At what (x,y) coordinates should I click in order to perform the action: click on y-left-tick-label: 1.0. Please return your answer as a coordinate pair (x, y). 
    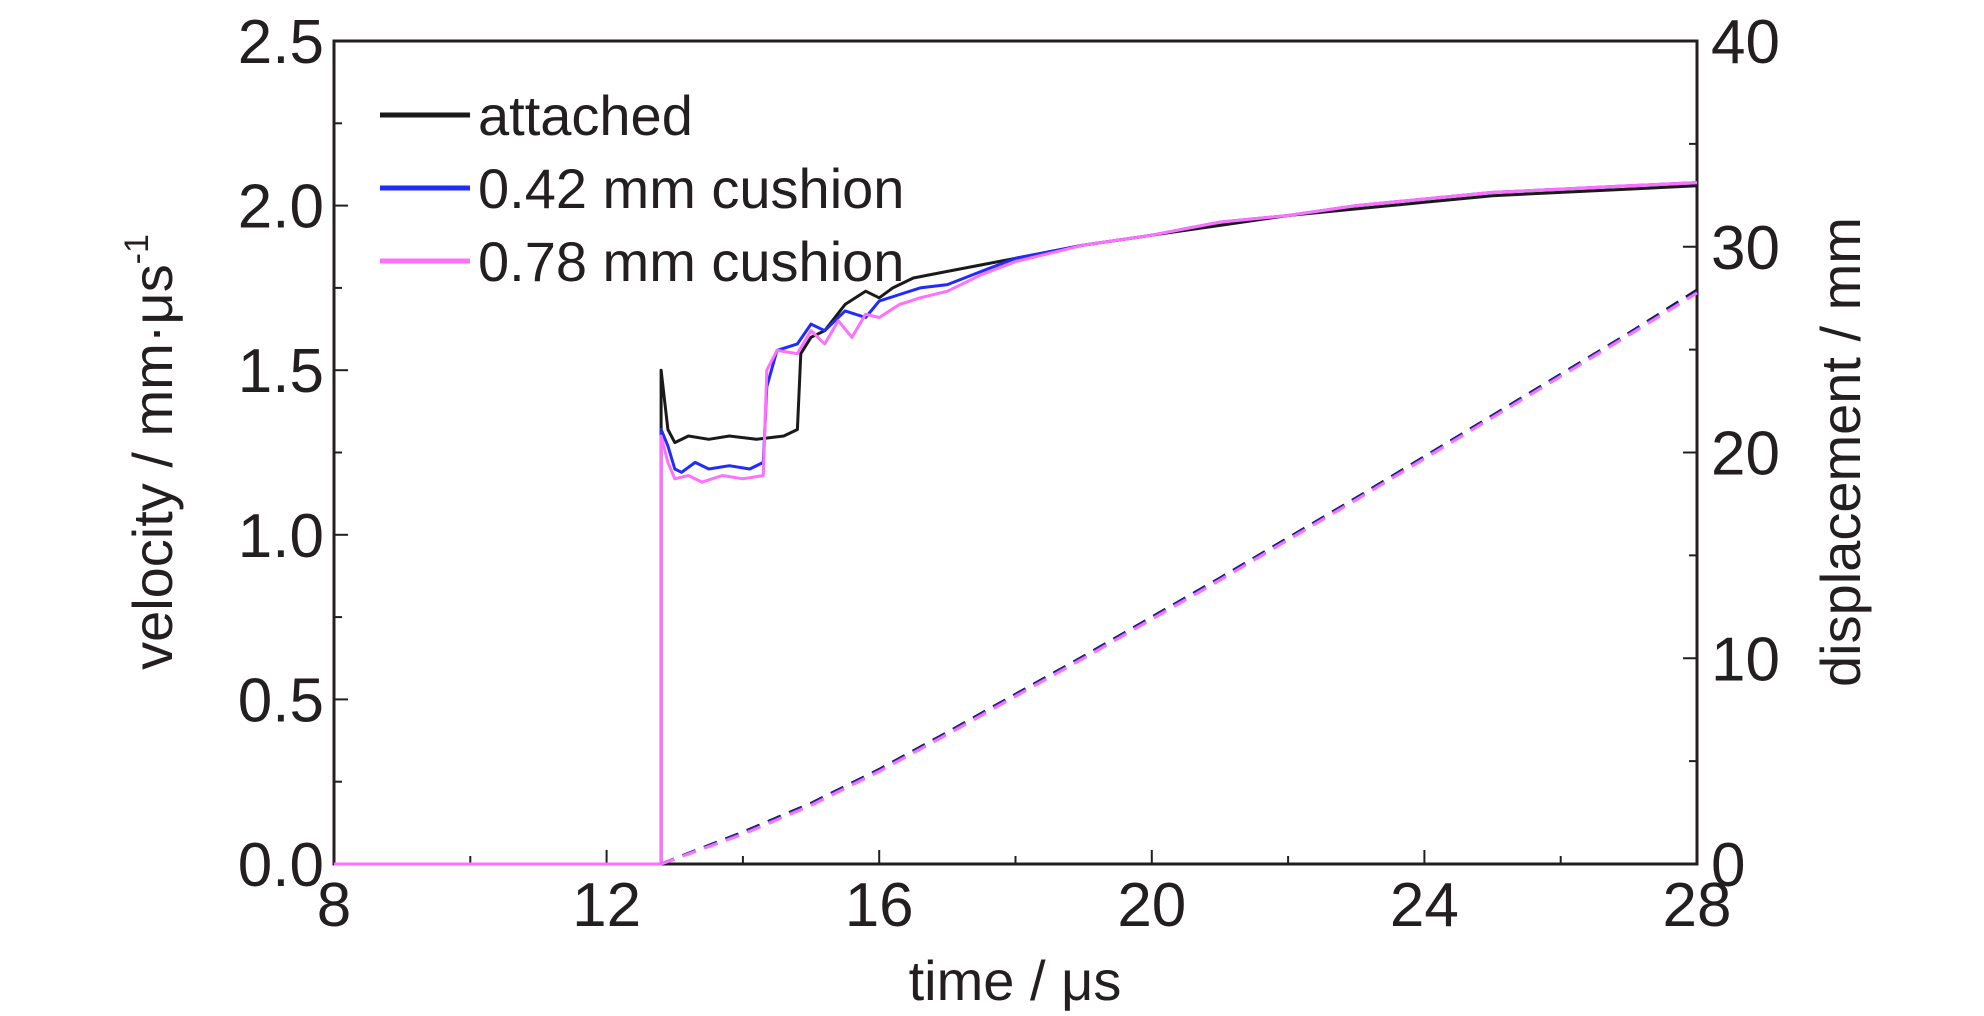
    Looking at the image, I should click on (281, 536).